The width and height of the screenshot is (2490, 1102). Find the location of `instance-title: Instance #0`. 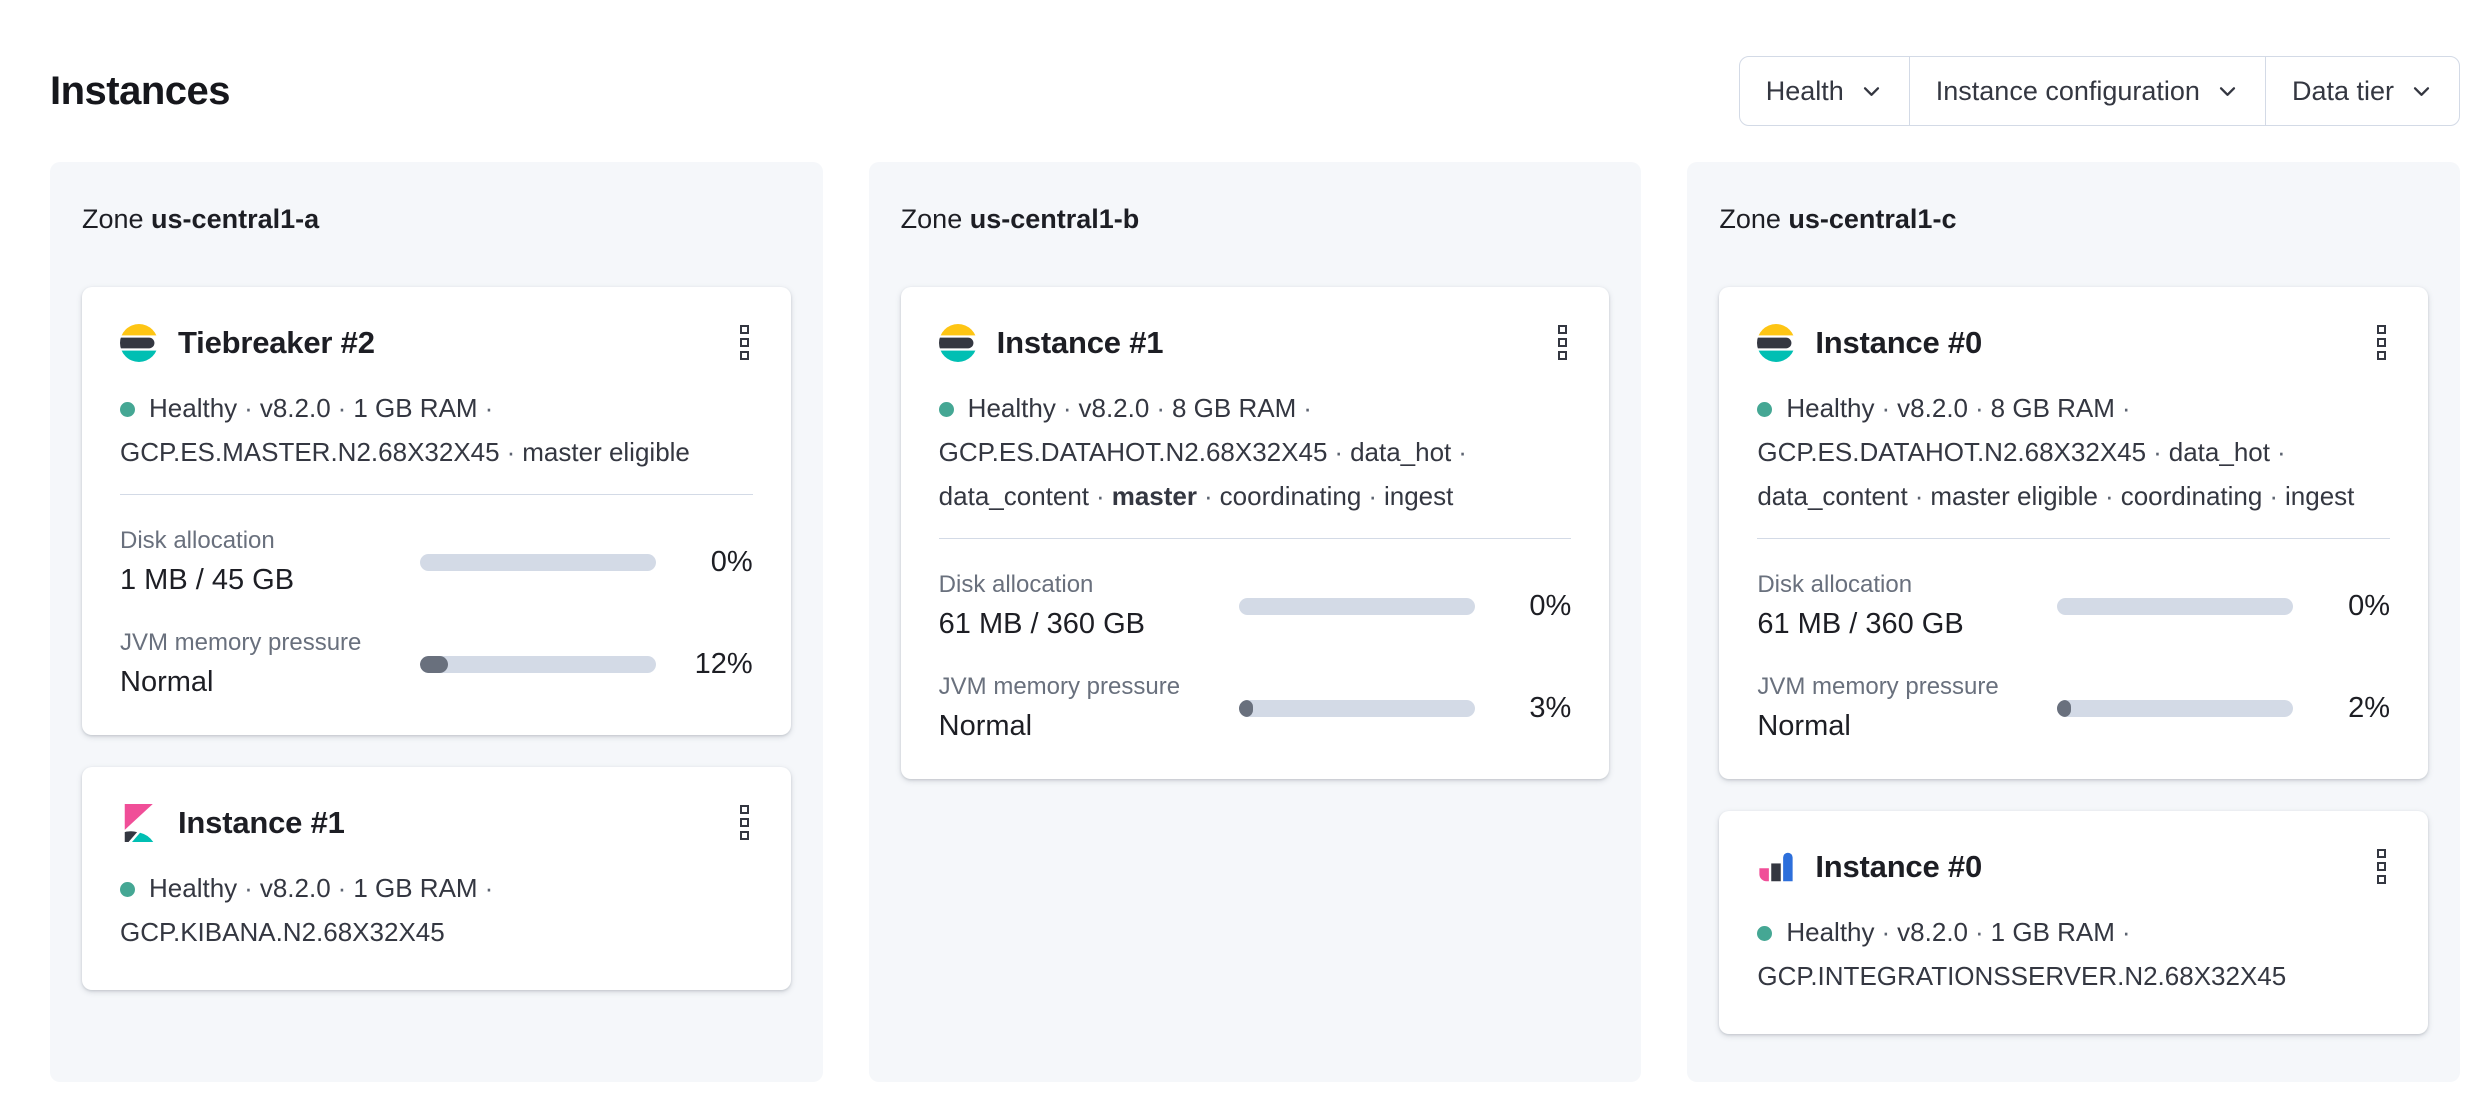

instance-title: Instance #0 is located at coordinates (1899, 342).